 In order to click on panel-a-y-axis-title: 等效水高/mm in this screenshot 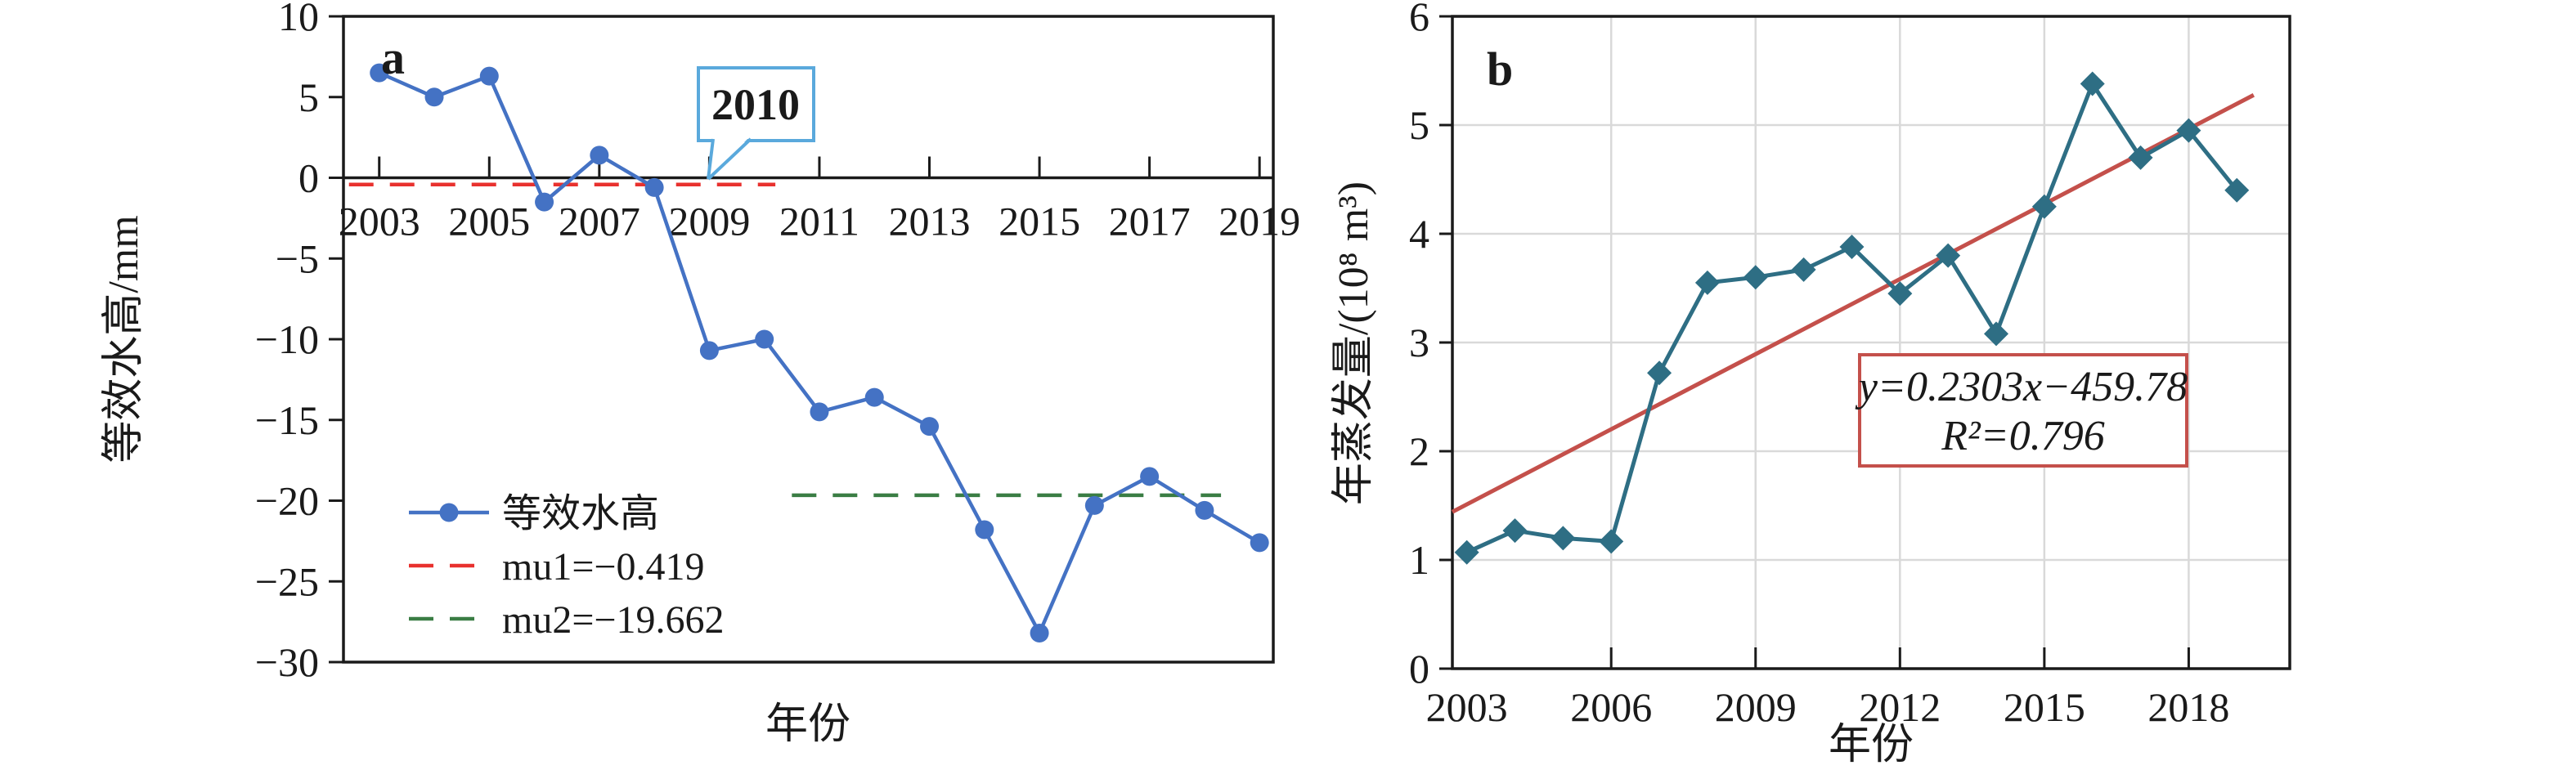, I will do `click(124, 339)`.